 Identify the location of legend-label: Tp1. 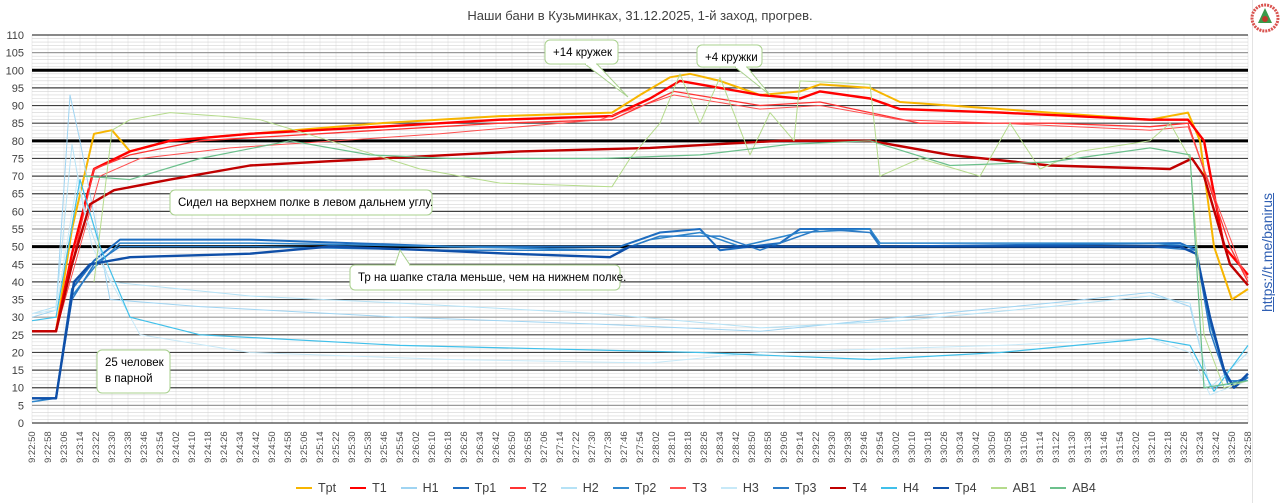
(485, 488).